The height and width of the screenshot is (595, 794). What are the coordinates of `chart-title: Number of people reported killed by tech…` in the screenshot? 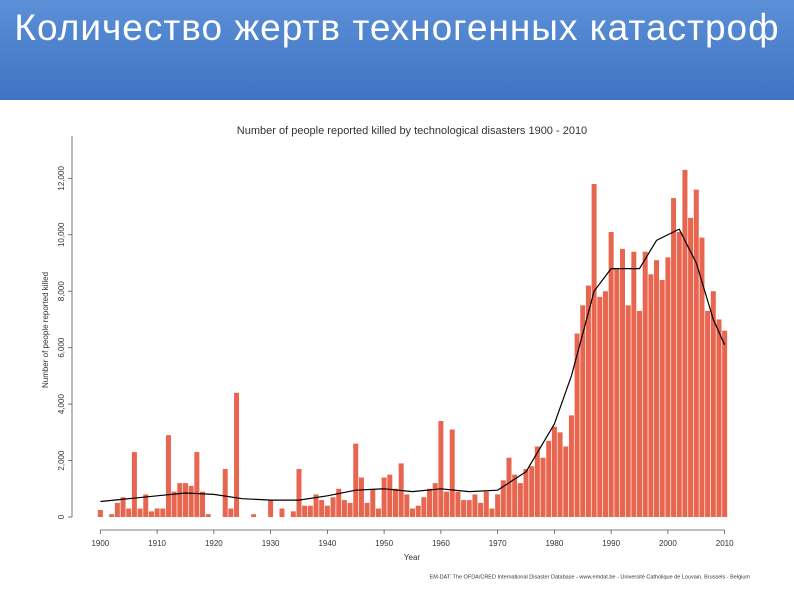 It's located at (412, 131).